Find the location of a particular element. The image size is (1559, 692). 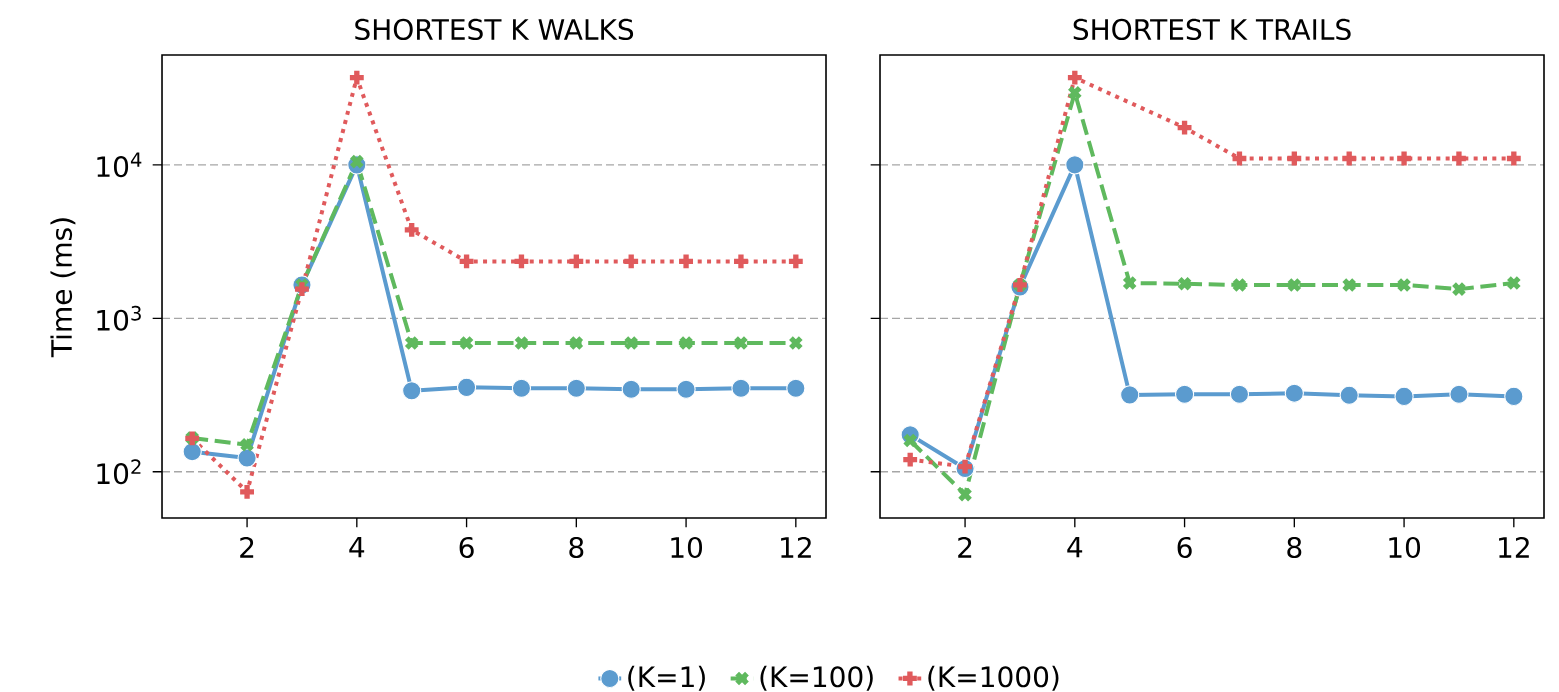

chart-title: SHORTEST K TRAILS is located at coordinates (1212, 29).